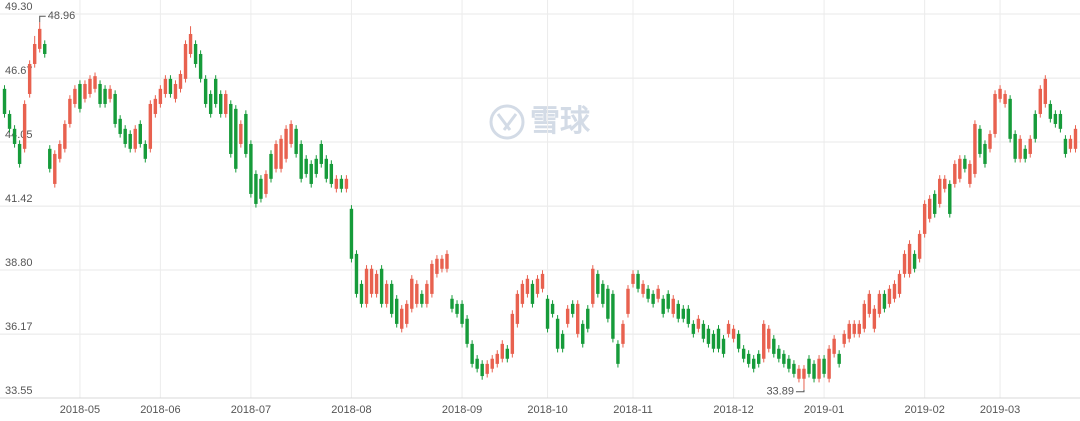 This screenshot has height=421, width=1080. Describe the element at coordinates (1000, 410) in the screenshot. I see `x-tick-label: 2019-03` at that location.